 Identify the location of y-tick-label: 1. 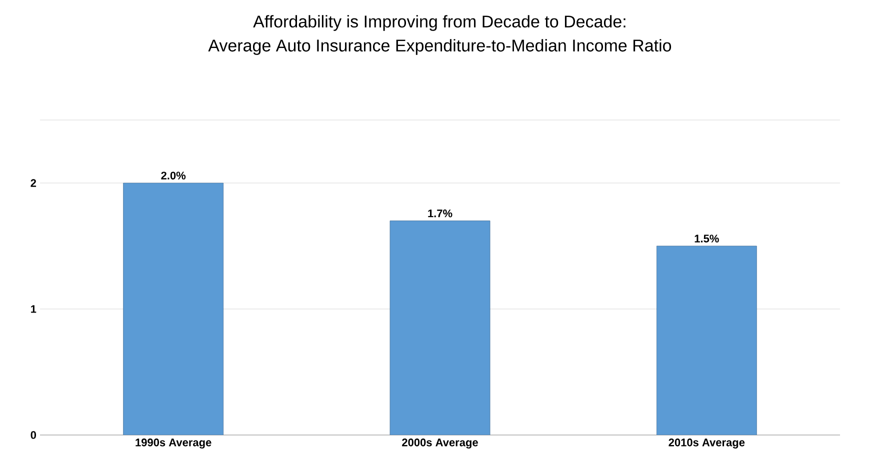
(33, 309).